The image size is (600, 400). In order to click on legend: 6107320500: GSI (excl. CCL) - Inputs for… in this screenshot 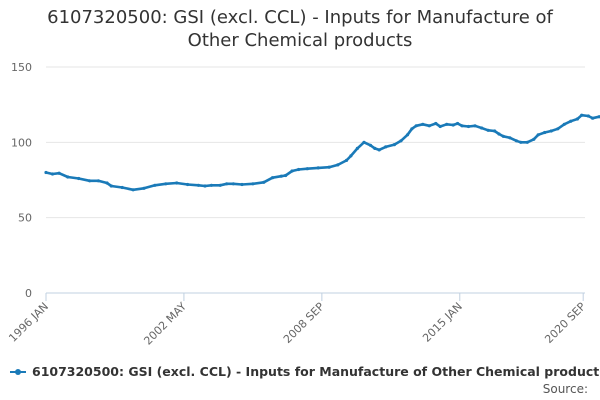, I will do `click(305, 371)`.